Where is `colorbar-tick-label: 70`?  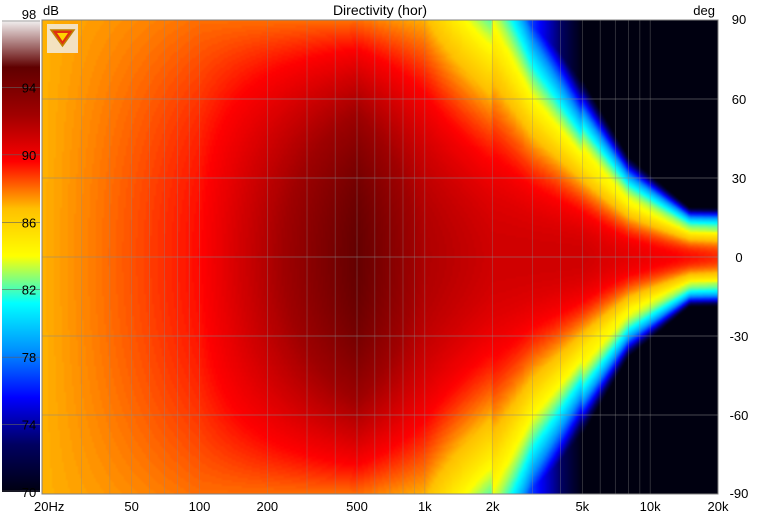
colorbar-tick-label: 70 is located at coordinates (29, 492).